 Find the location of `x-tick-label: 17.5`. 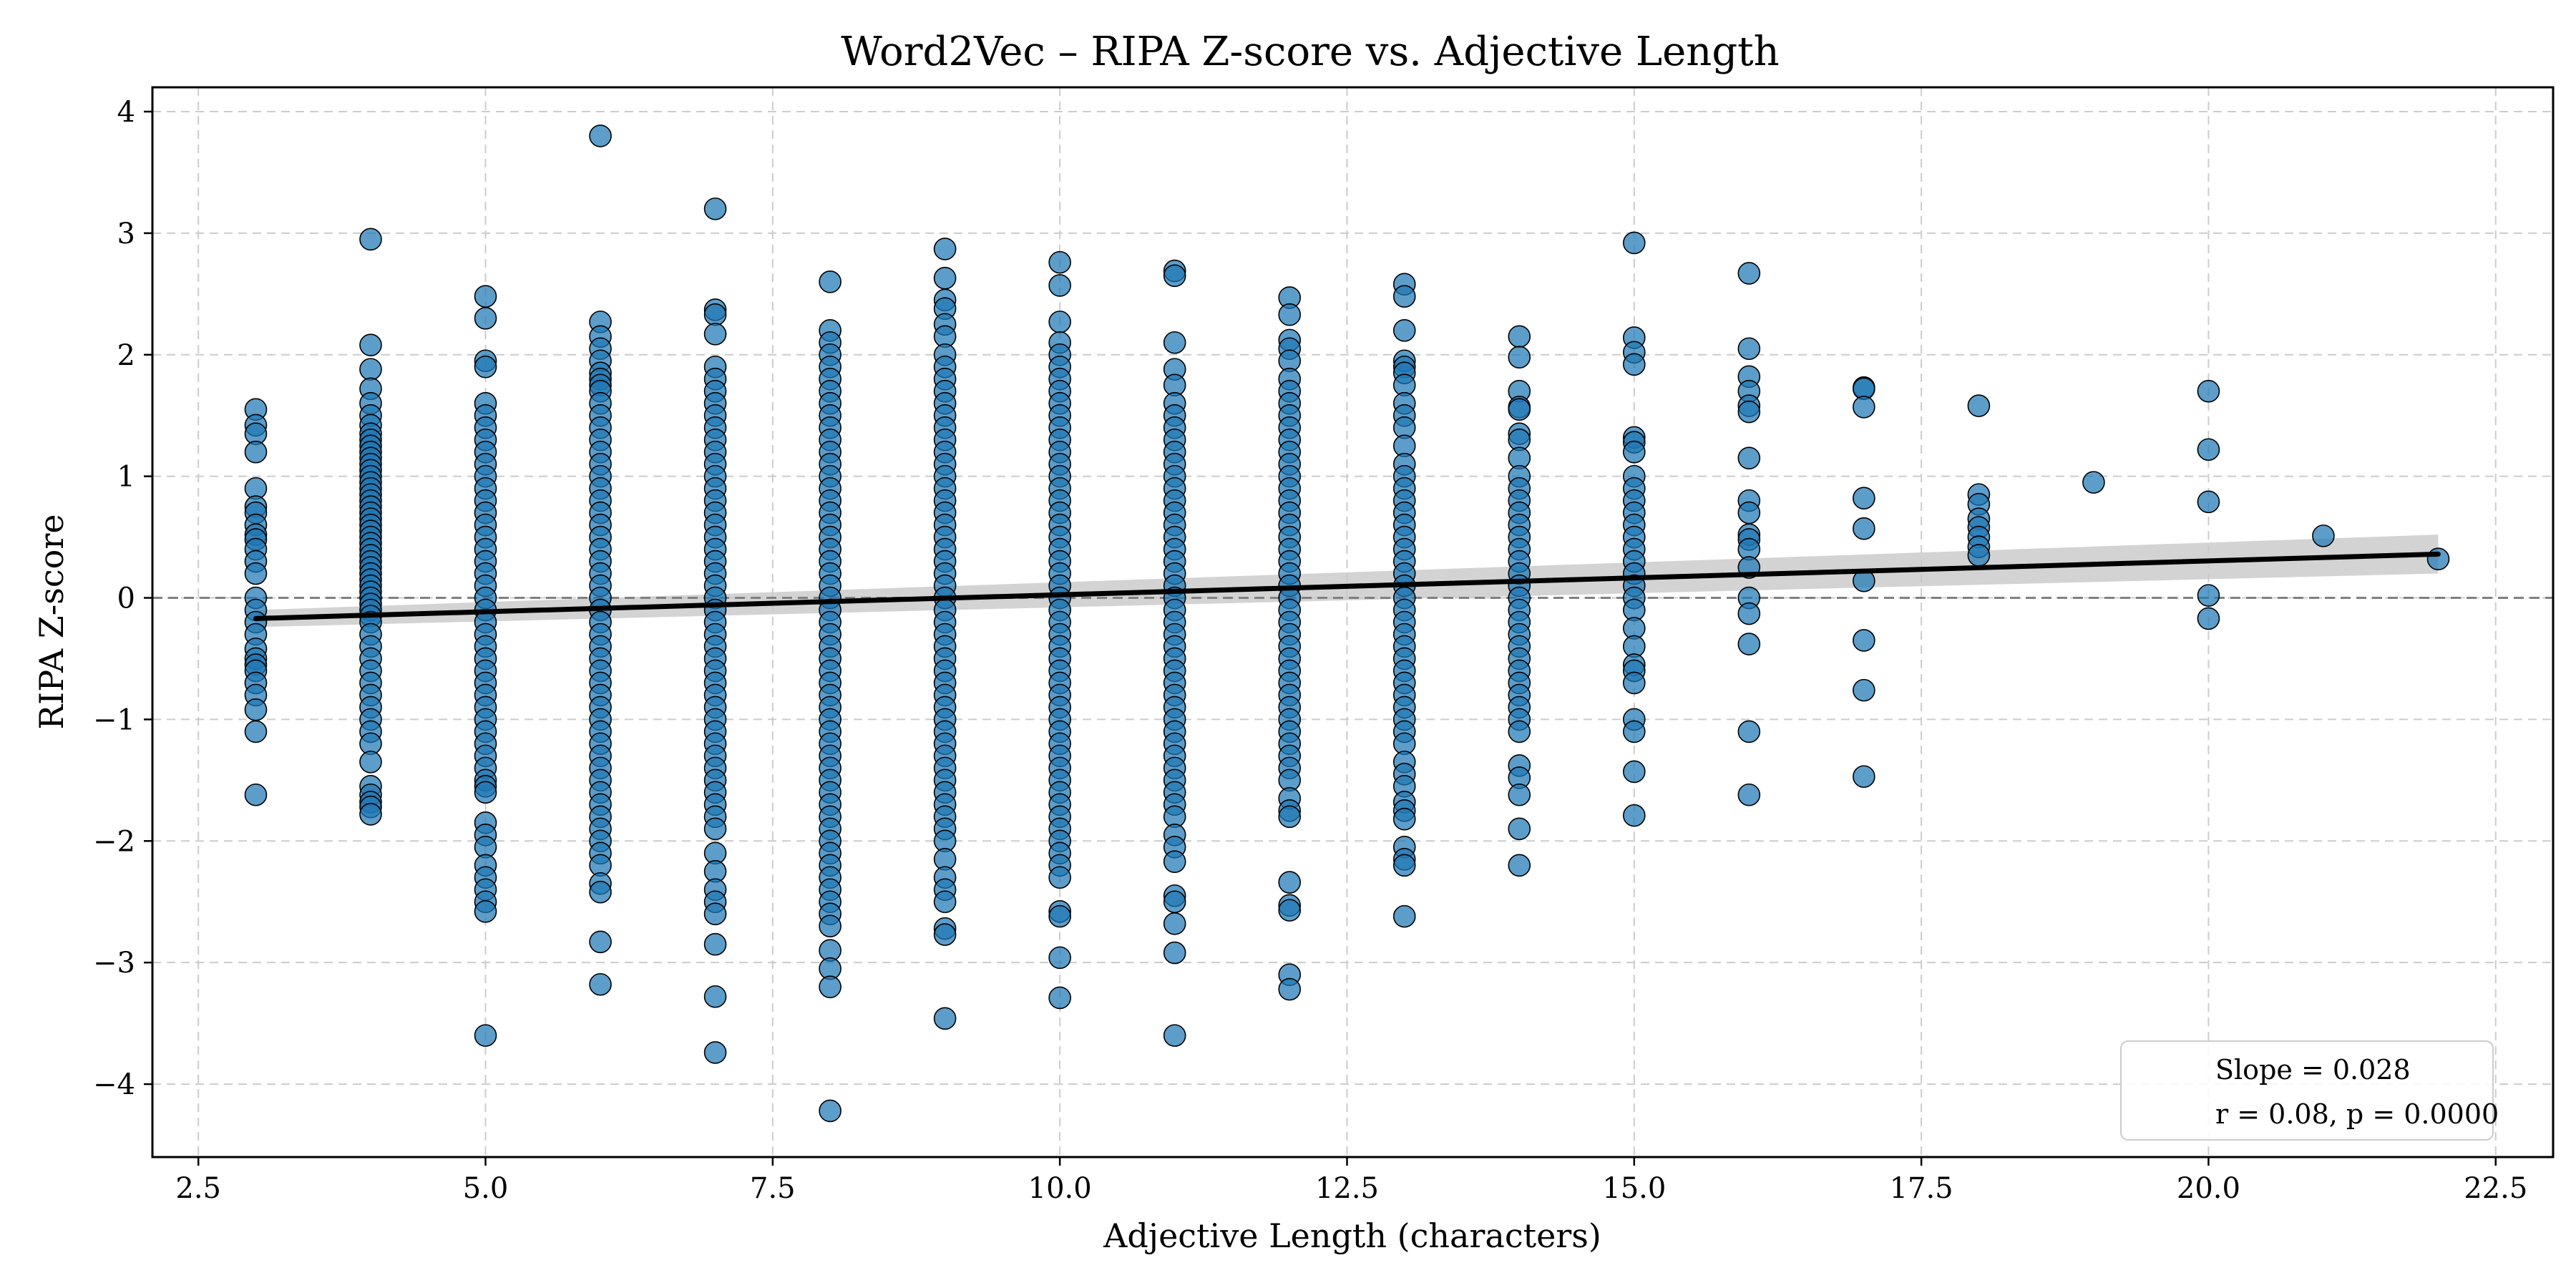

x-tick-label: 17.5 is located at coordinates (1921, 1188).